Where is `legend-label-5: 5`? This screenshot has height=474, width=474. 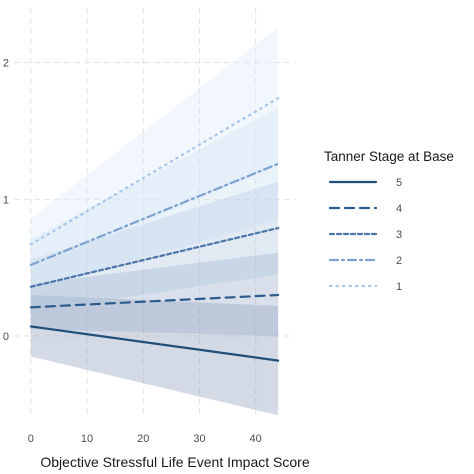 legend-label-5: 5 is located at coordinates (399, 183).